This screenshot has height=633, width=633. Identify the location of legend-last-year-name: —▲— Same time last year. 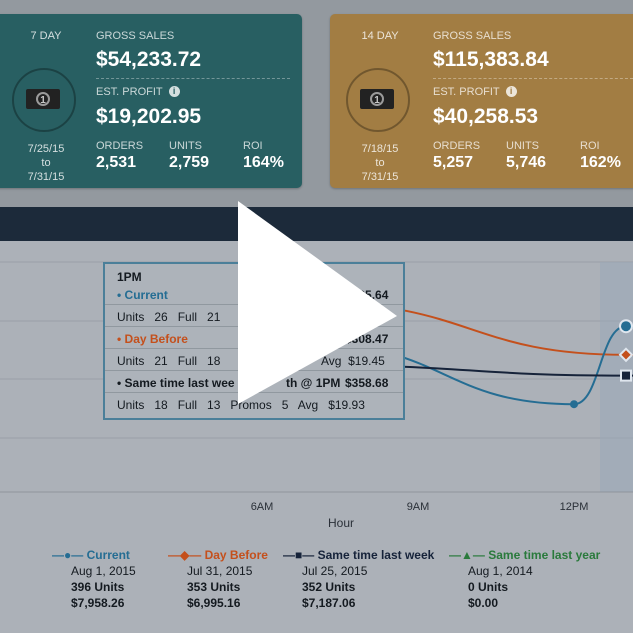
(525, 555).